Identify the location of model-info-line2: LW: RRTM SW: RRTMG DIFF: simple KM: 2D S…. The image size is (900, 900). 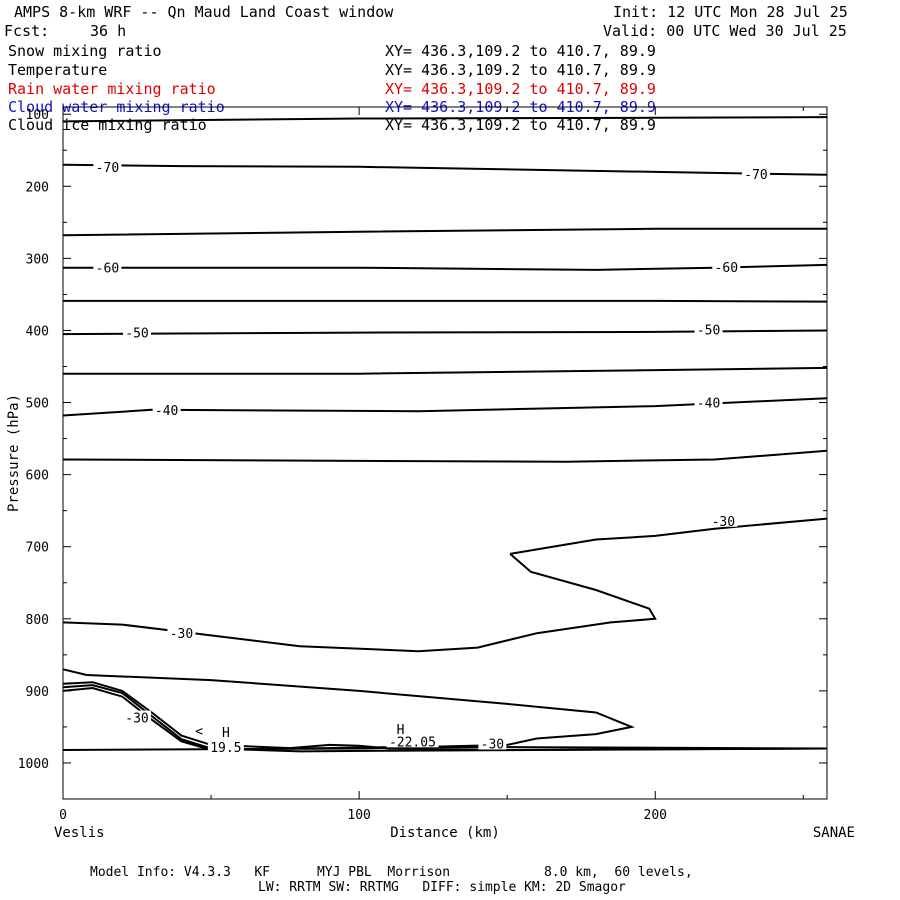
(442, 887).